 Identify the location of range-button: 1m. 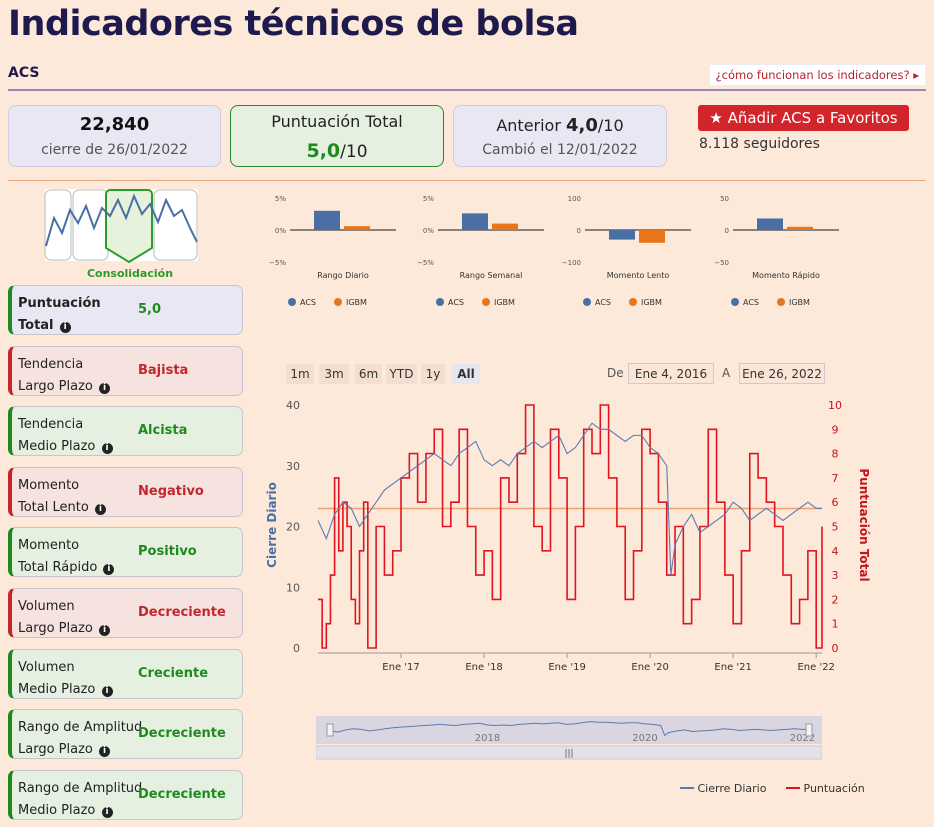
(300, 374).